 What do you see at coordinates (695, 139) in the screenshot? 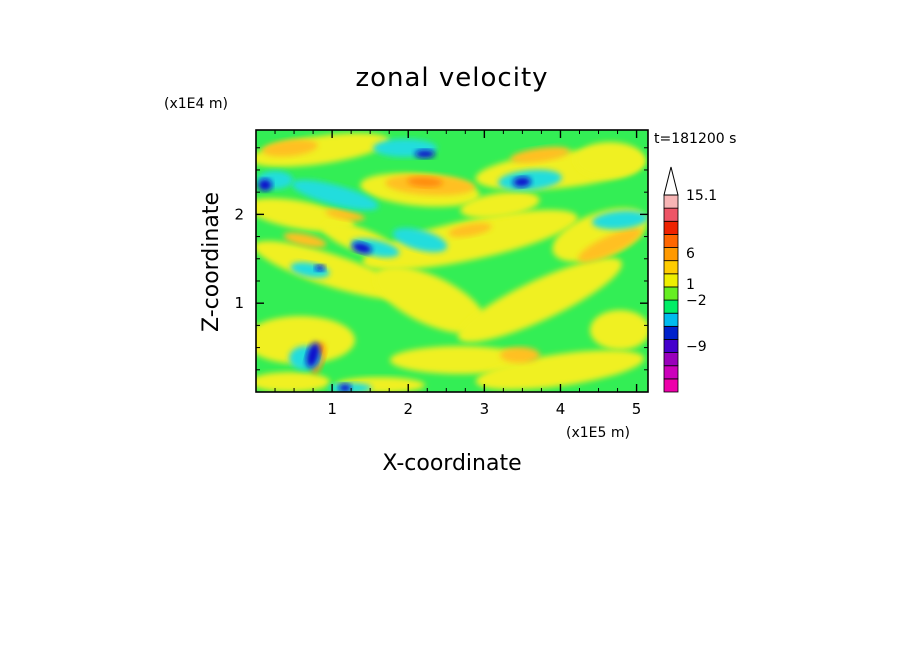
I see `time-label: t=181200 s` at bounding box center [695, 139].